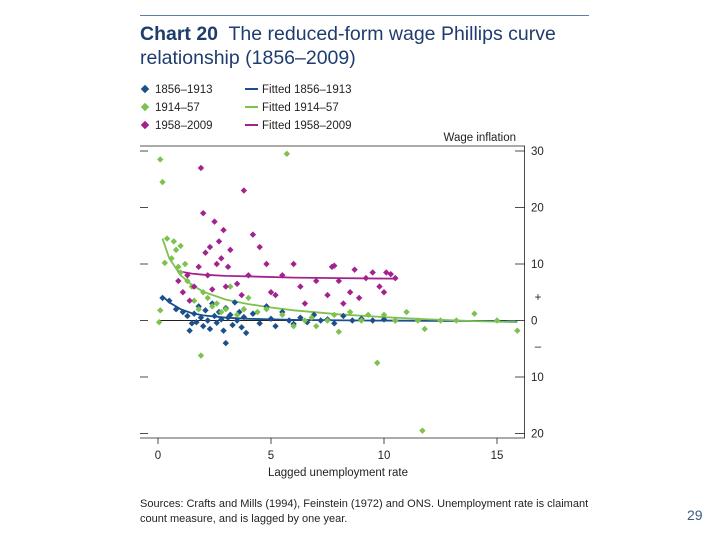  Describe the element at coordinates (288, 275) in the screenshot. I see `fitted-line` at that location.